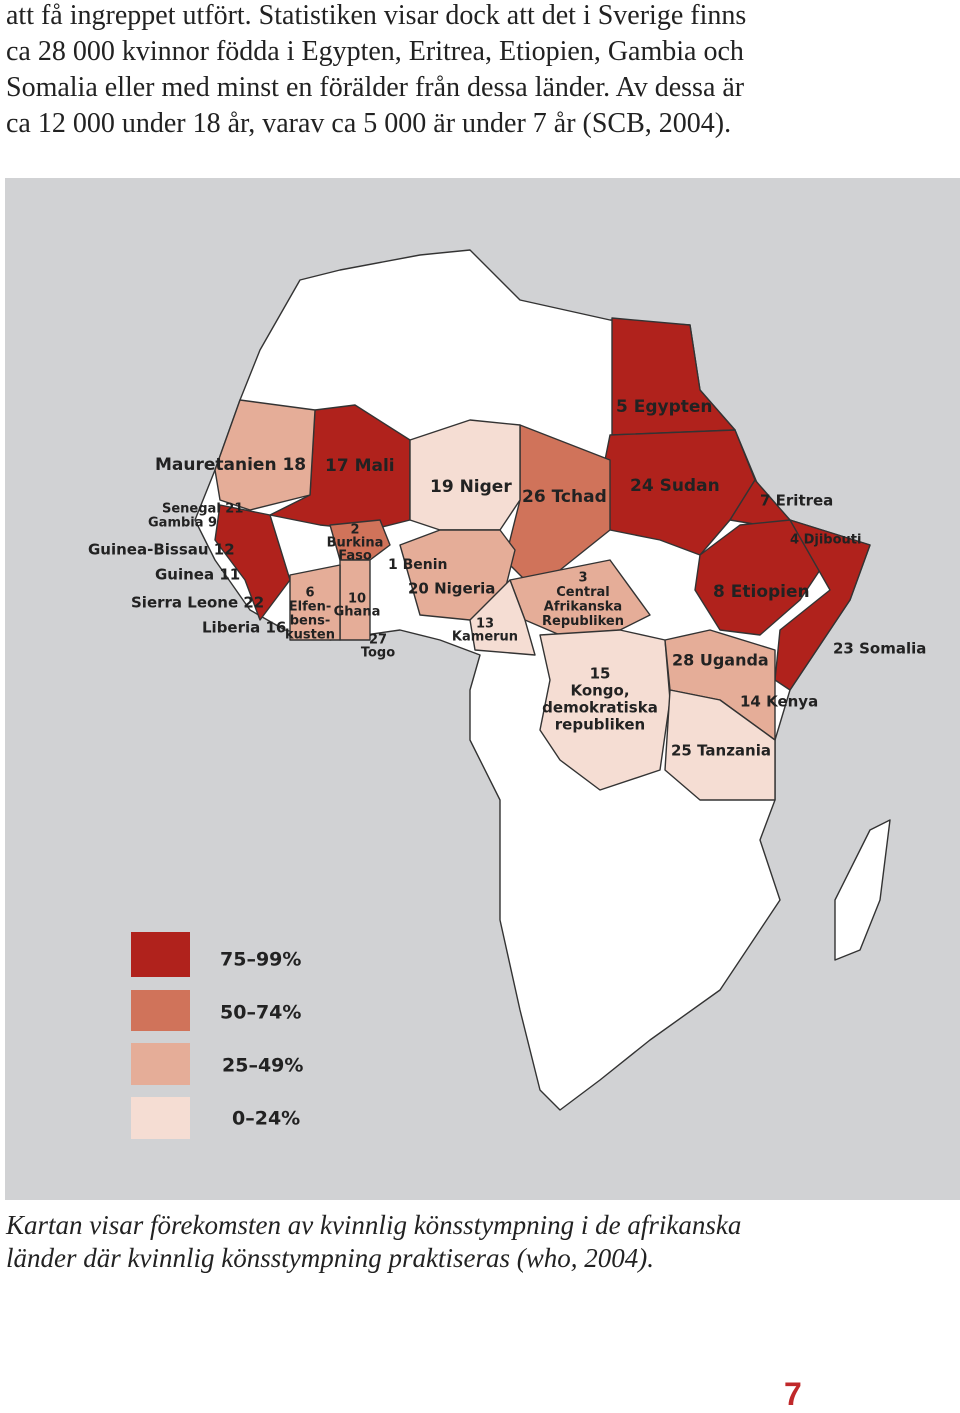  What do you see at coordinates (357, 612) in the screenshot?
I see `map-label: Ghana` at bounding box center [357, 612].